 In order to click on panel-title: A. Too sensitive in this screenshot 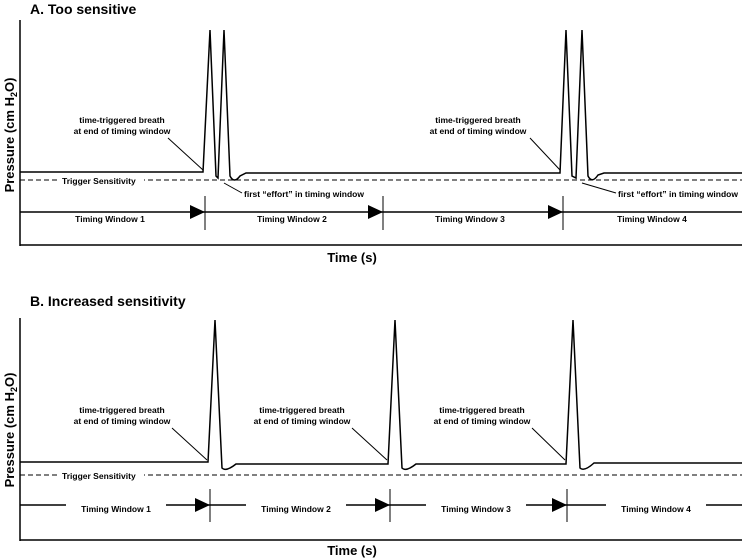, I will do `click(83, 9)`.